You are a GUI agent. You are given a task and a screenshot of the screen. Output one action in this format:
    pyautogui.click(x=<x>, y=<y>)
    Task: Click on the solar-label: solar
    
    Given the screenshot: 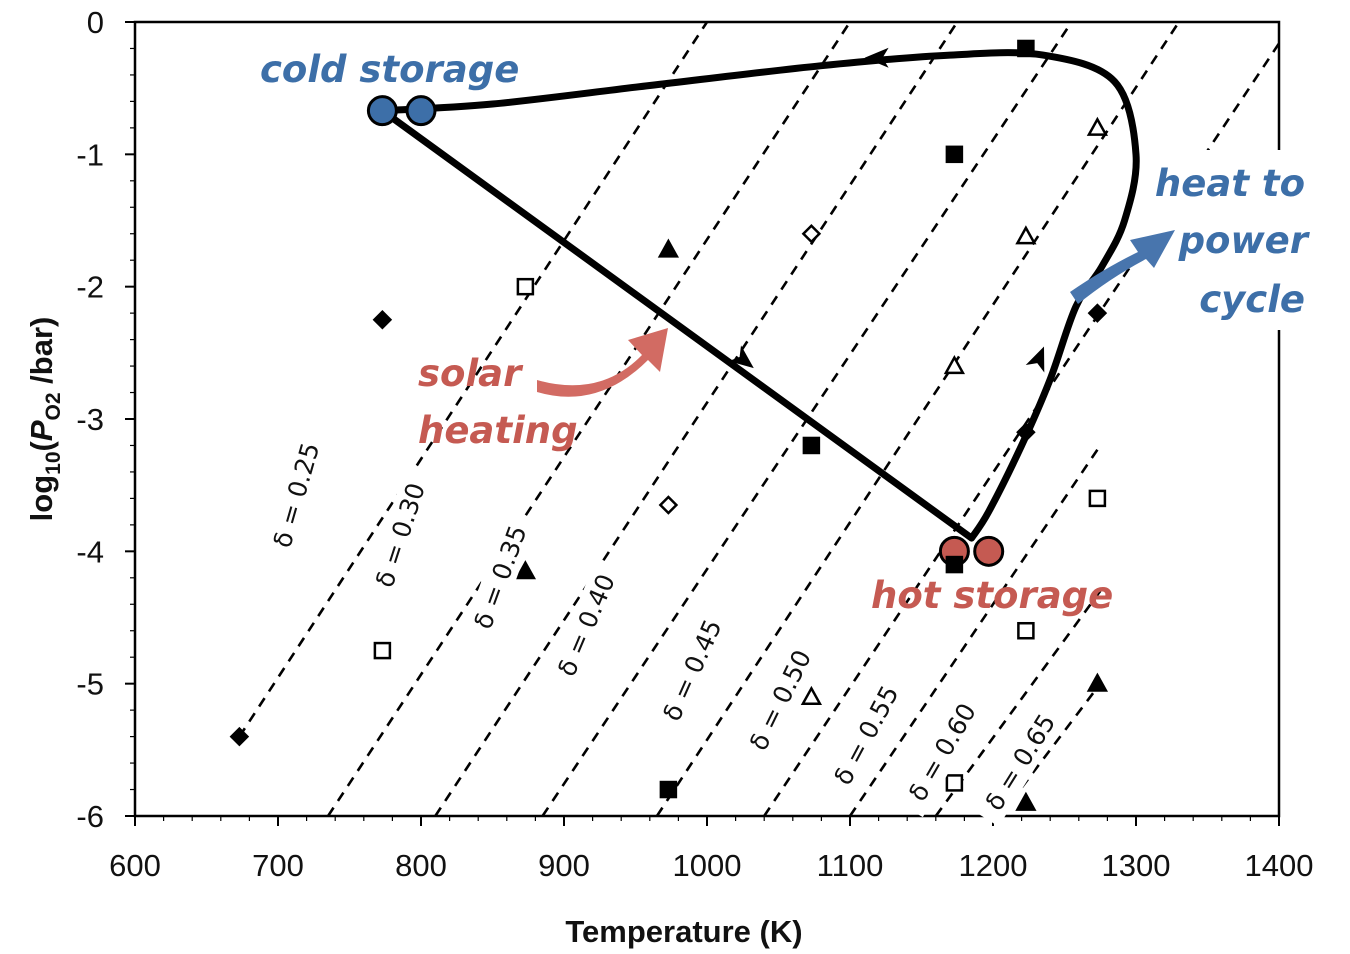 What is the action you would take?
    pyautogui.click(x=471, y=373)
    